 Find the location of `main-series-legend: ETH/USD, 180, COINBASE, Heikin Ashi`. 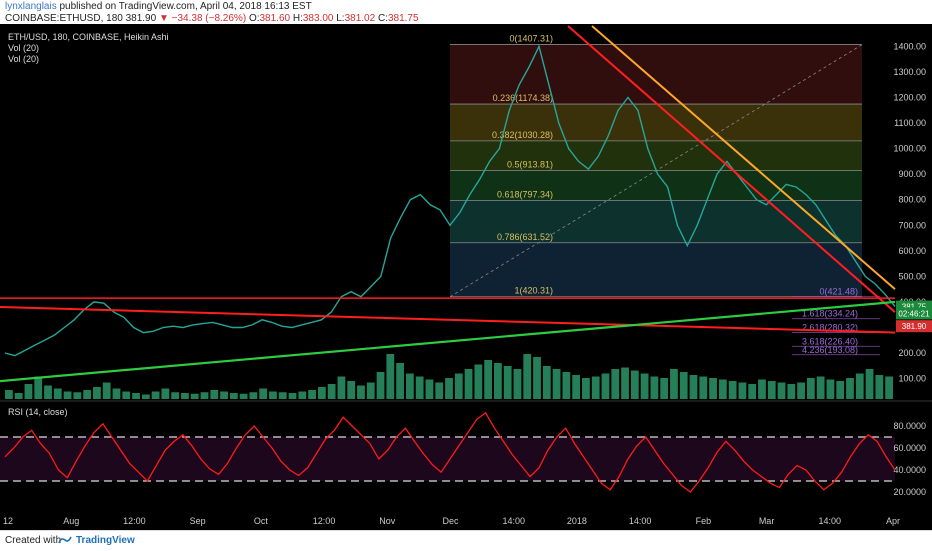

main-series-legend: ETH/USD, 180, COINBASE, Heikin Ashi is located at coordinates (88, 37).